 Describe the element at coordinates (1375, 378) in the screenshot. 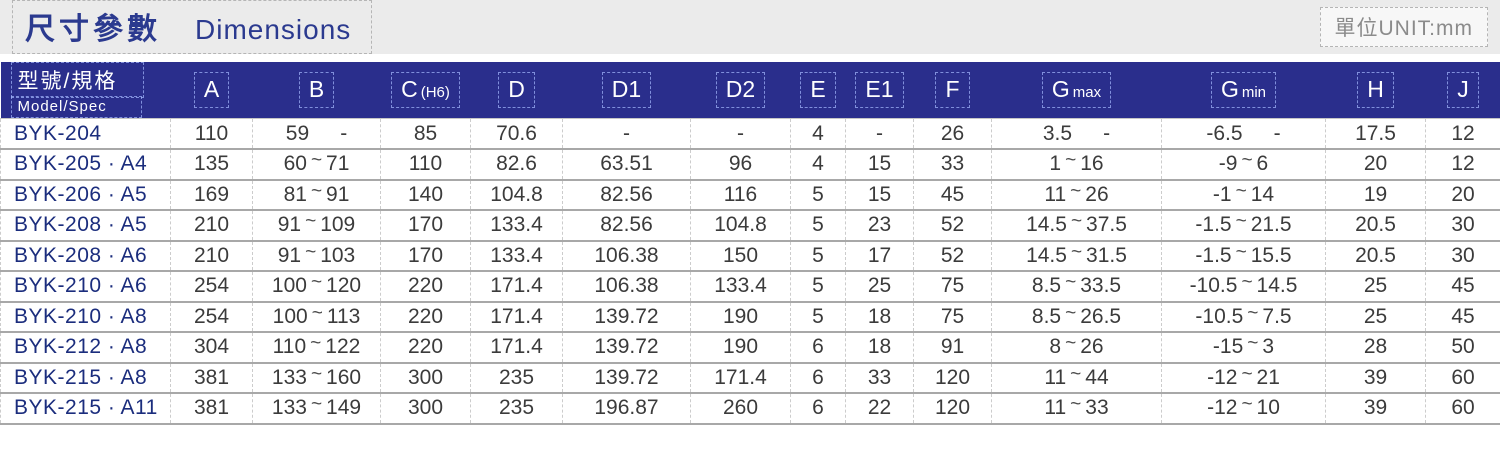

I see `value-cell: 39` at that location.